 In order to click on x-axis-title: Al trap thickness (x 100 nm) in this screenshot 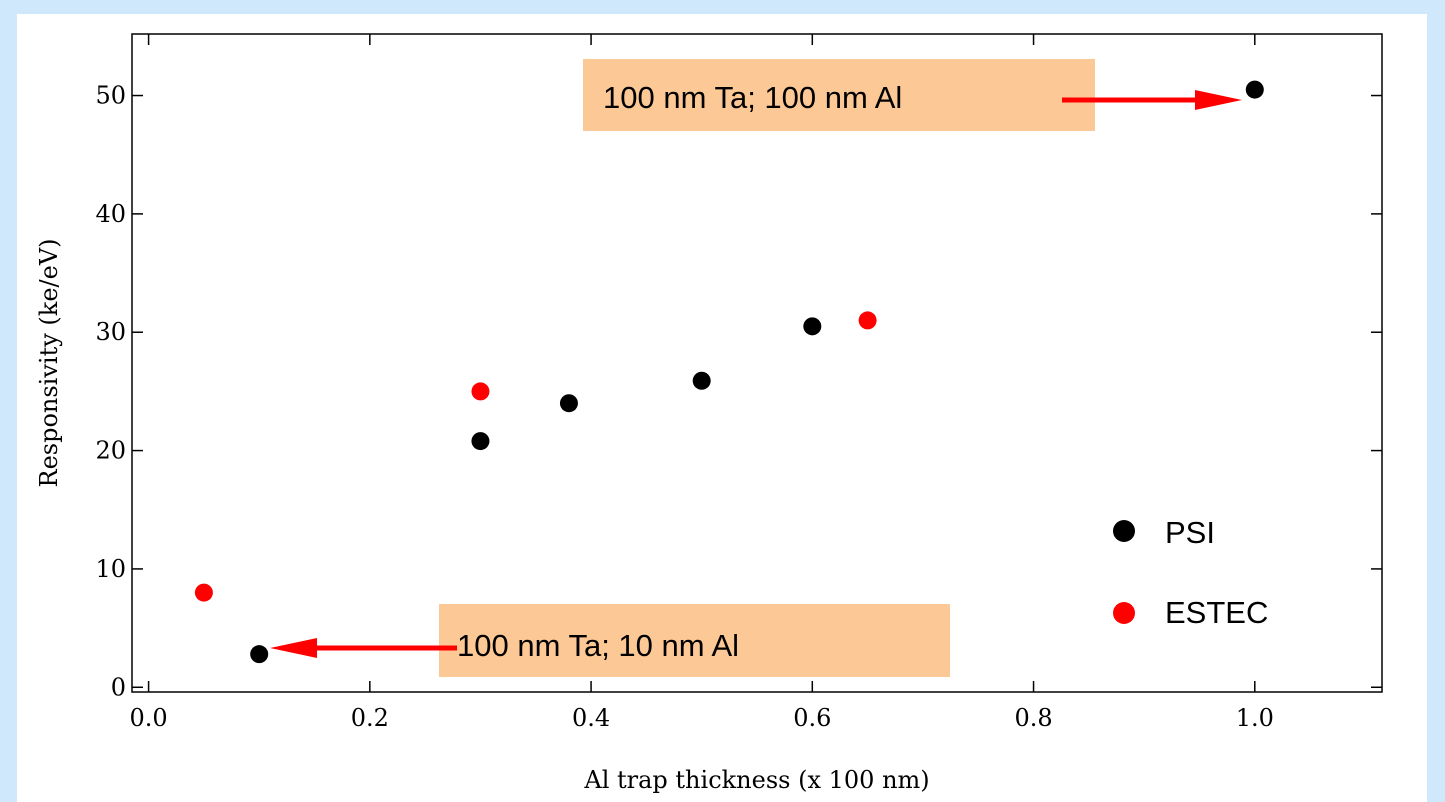, I will do `click(756, 780)`.